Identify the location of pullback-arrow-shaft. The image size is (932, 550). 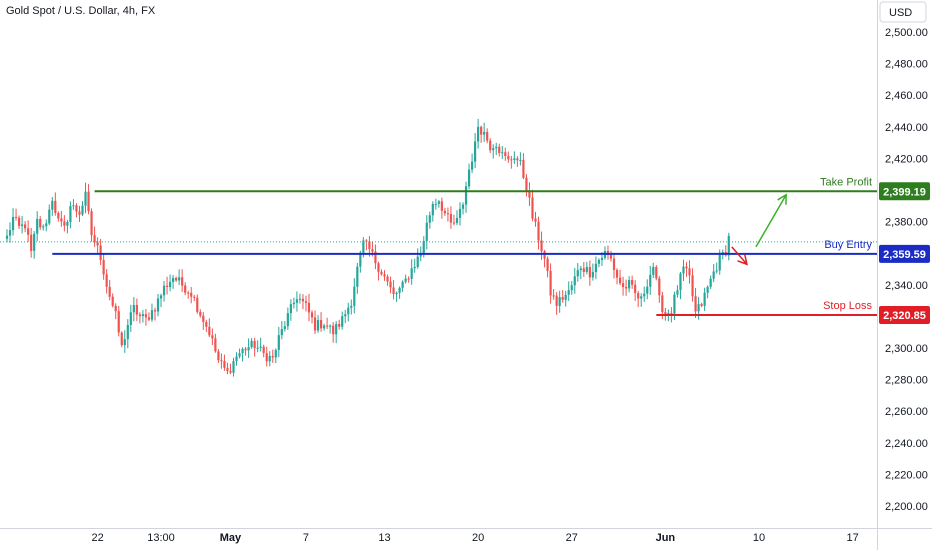
(739, 255).